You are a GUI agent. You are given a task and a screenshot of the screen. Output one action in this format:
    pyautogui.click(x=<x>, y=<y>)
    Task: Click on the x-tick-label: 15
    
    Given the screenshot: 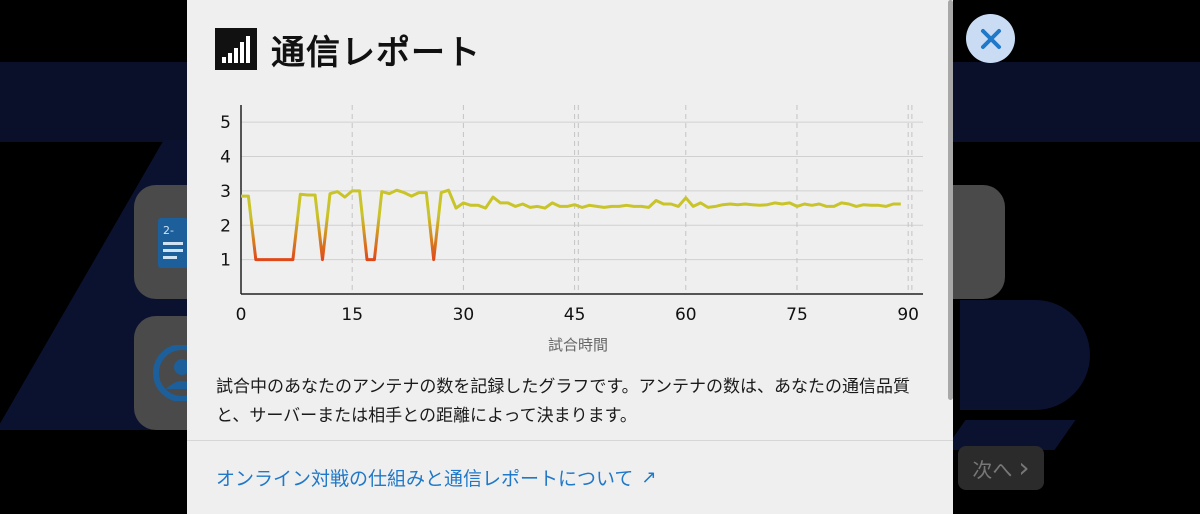 What is the action you would take?
    pyautogui.click(x=352, y=315)
    